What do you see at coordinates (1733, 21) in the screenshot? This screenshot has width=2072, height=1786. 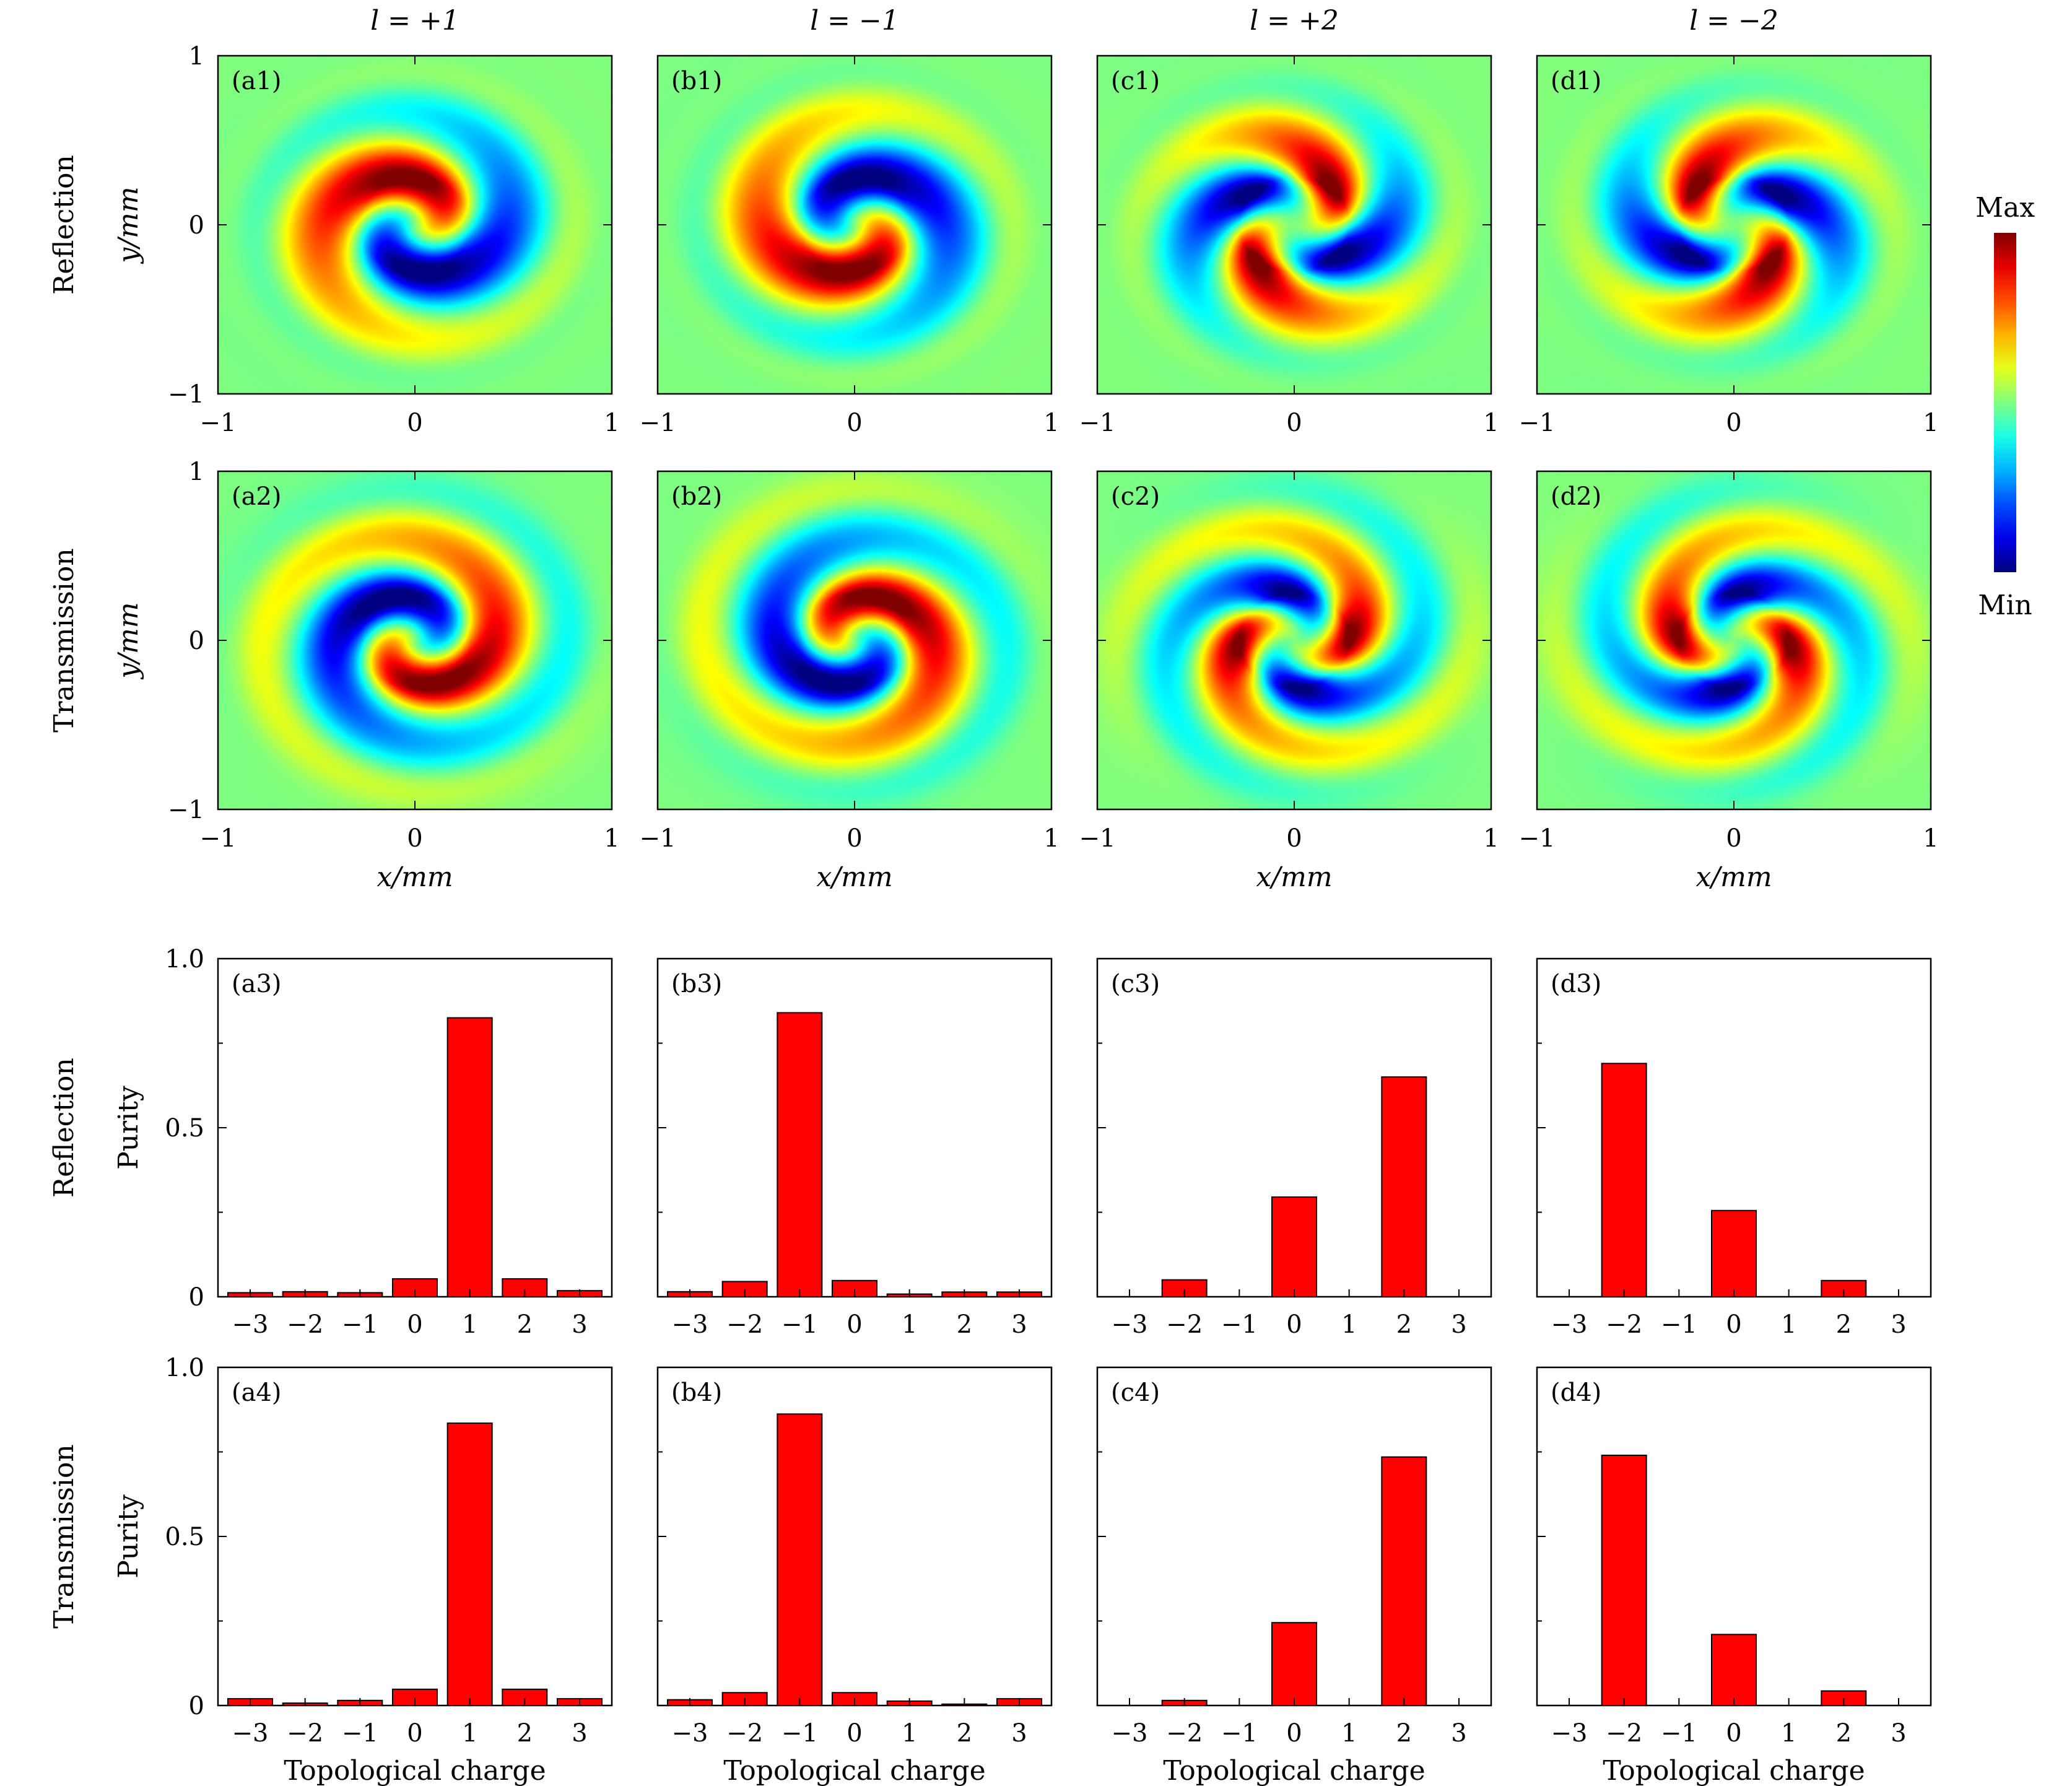 I see `column-header: l = −2` at bounding box center [1733, 21].